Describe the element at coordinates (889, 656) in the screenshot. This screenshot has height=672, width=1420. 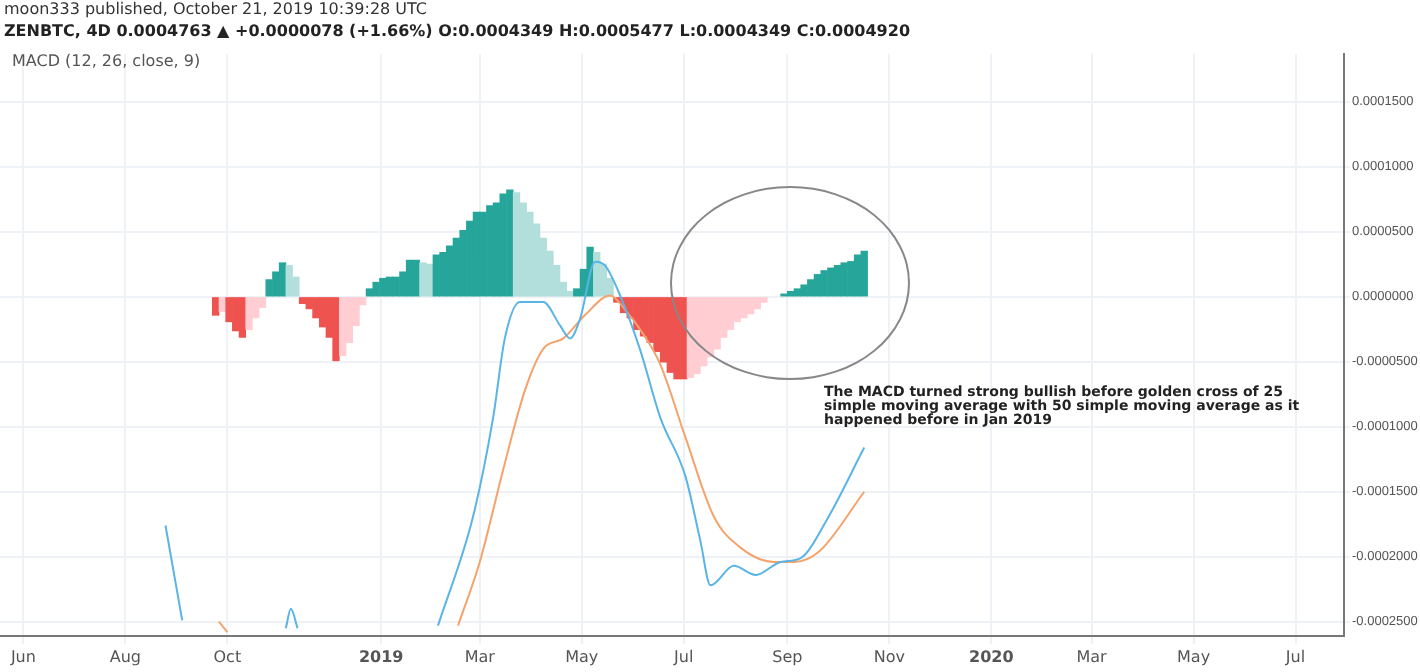
I see `x-tick-label: Nov` at that location.